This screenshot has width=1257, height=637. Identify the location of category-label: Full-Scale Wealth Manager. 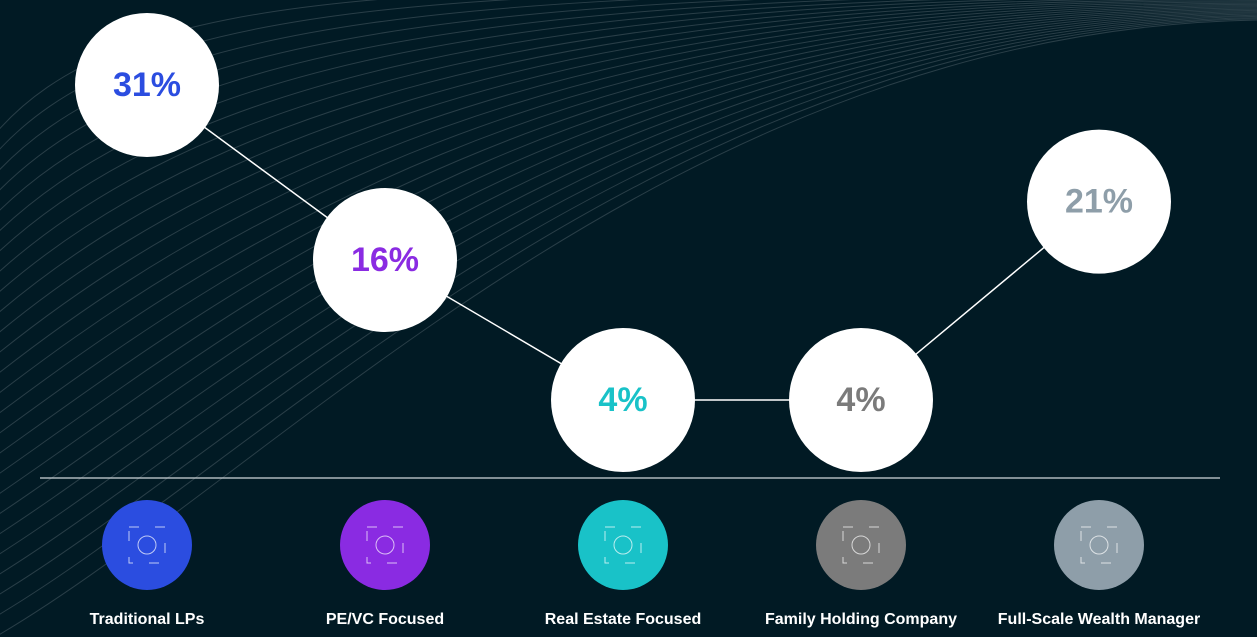
(1099, 619).